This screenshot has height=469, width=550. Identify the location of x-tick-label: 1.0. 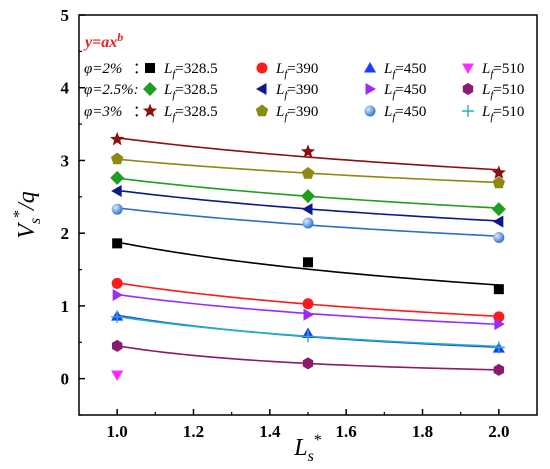
(117, 431).